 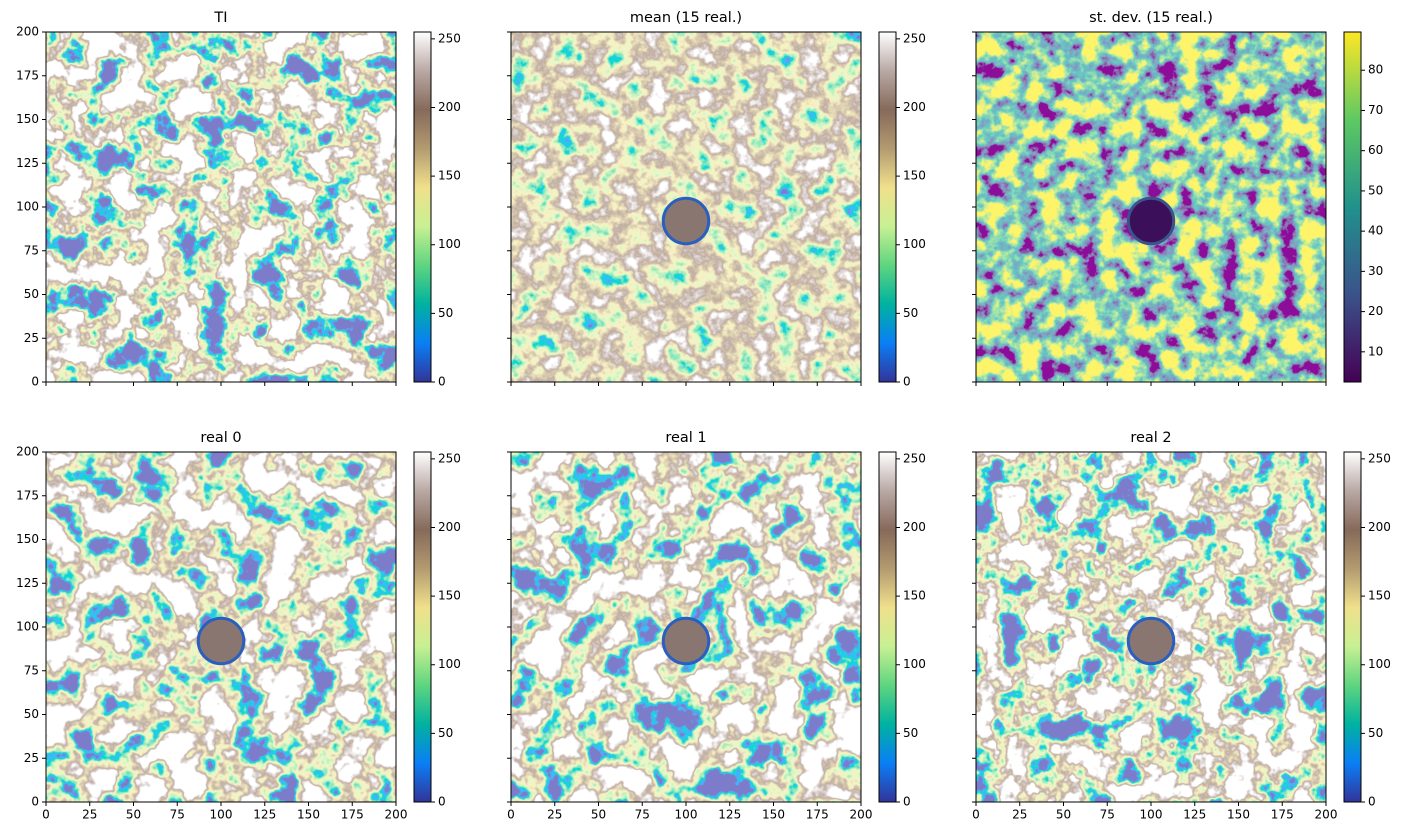 I want to click on colorbar-tick-label: 30, so click(x=1375, y=271).